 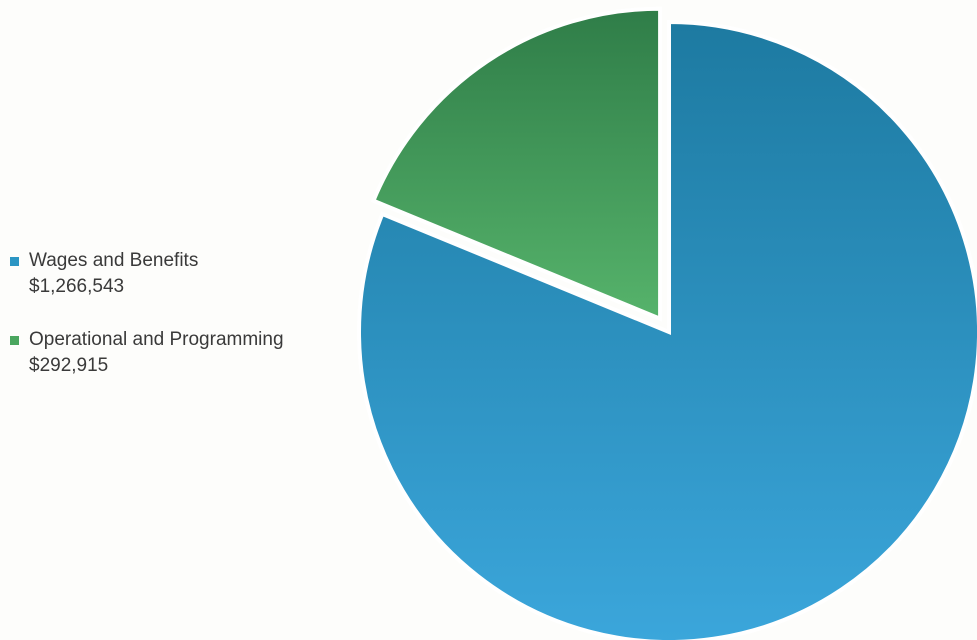 I want to click on legend-swatch-operational, so click(x=14, y=340).